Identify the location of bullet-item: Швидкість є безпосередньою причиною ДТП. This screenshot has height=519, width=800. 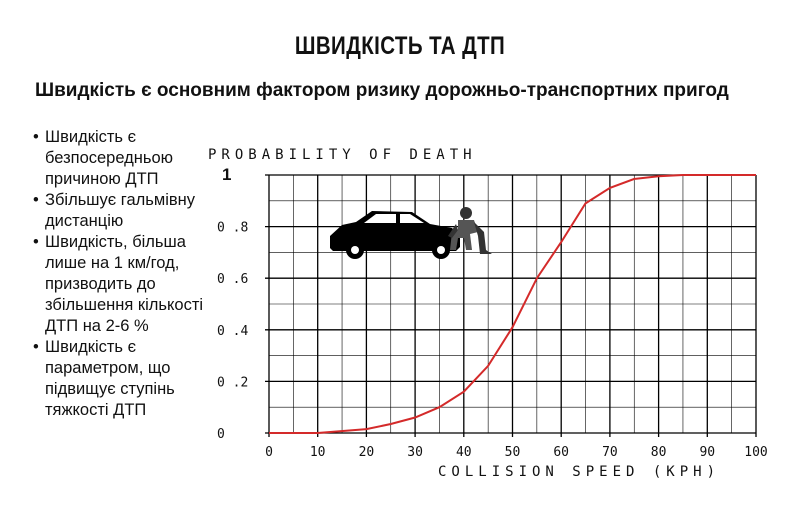
(123, 158).